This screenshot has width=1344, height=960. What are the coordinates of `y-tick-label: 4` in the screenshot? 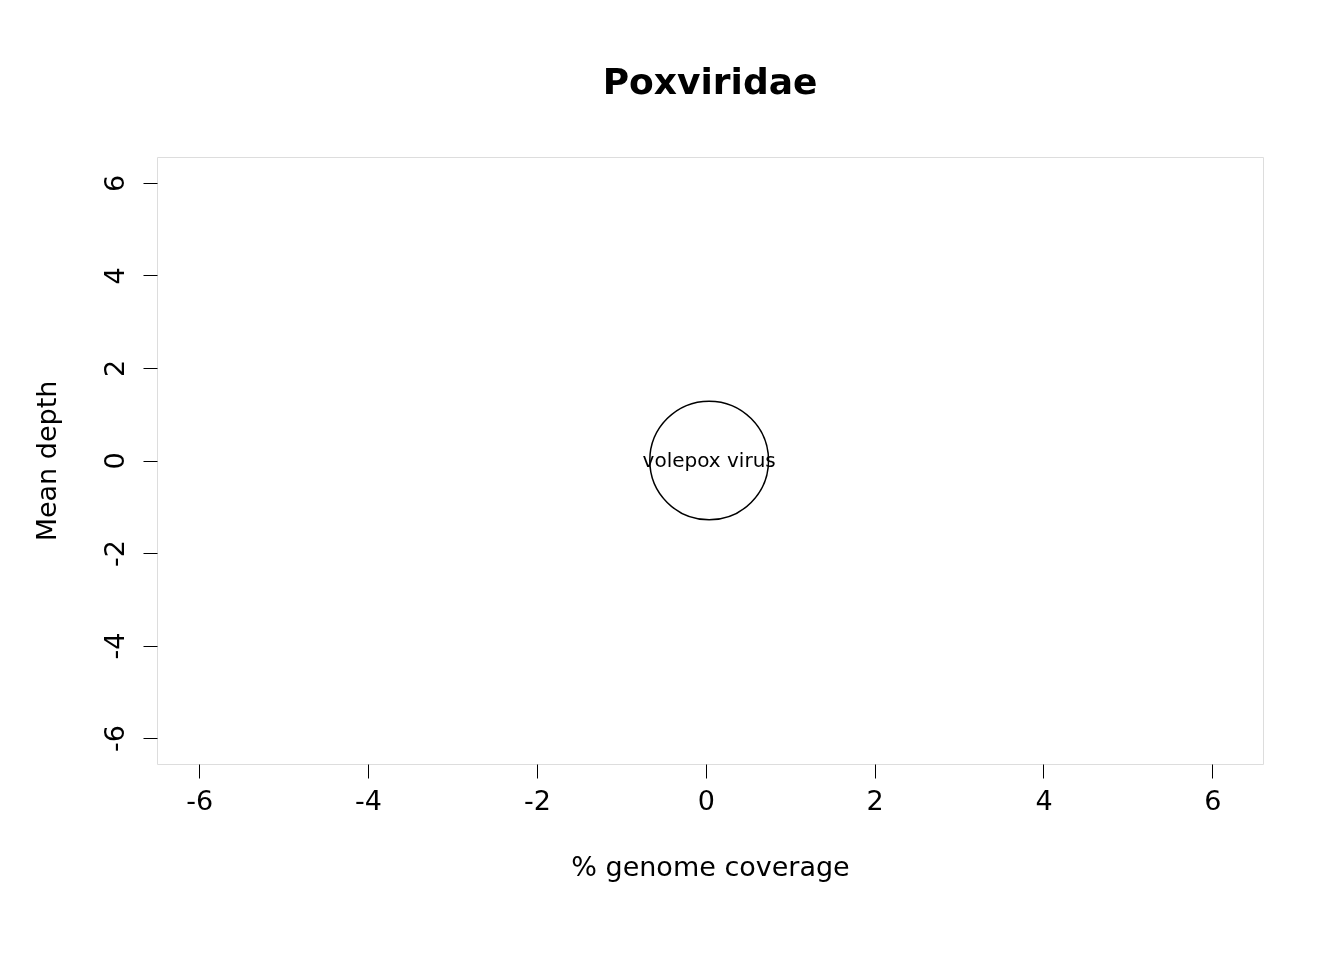 It's located at (114, 276).